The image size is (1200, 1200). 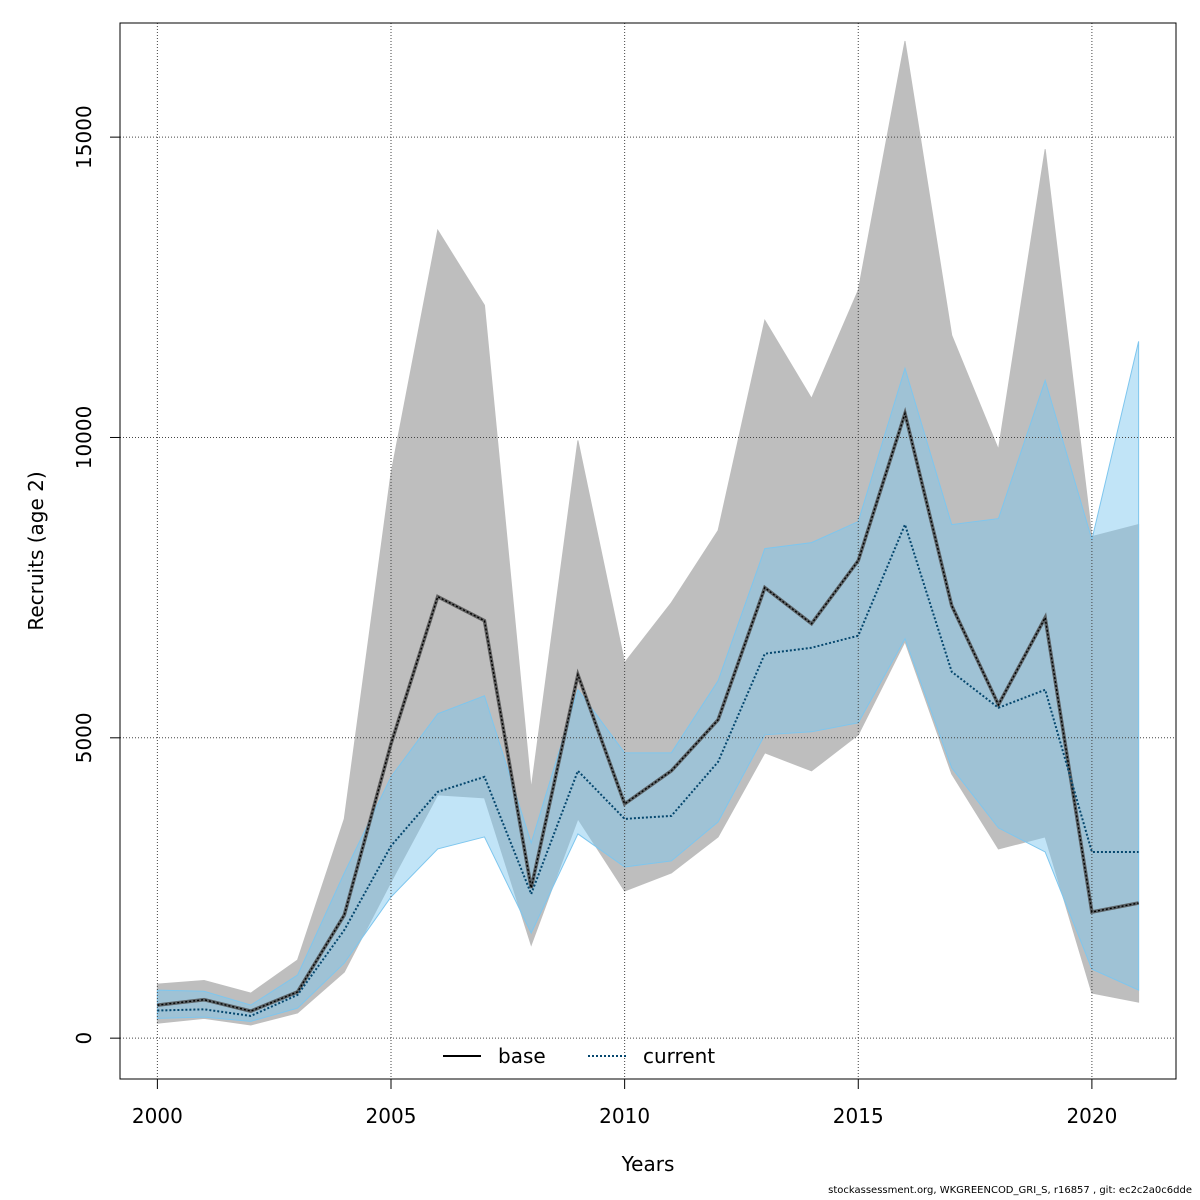 I want to click on y-axis: 0 5000 10000 15000, so click(x=96, y=575).